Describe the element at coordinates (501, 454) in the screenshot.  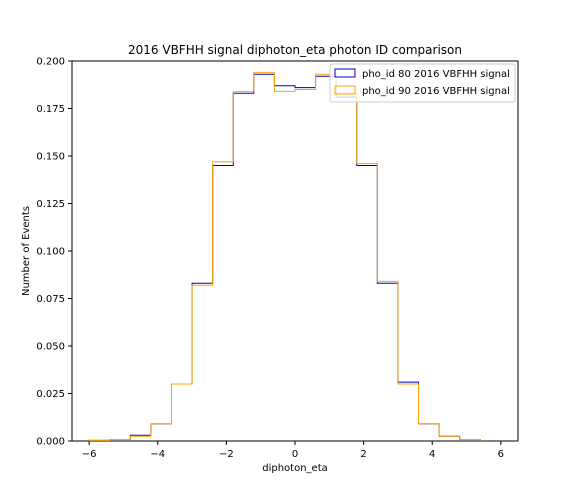
I see `x-tick-label: 6` at that location.